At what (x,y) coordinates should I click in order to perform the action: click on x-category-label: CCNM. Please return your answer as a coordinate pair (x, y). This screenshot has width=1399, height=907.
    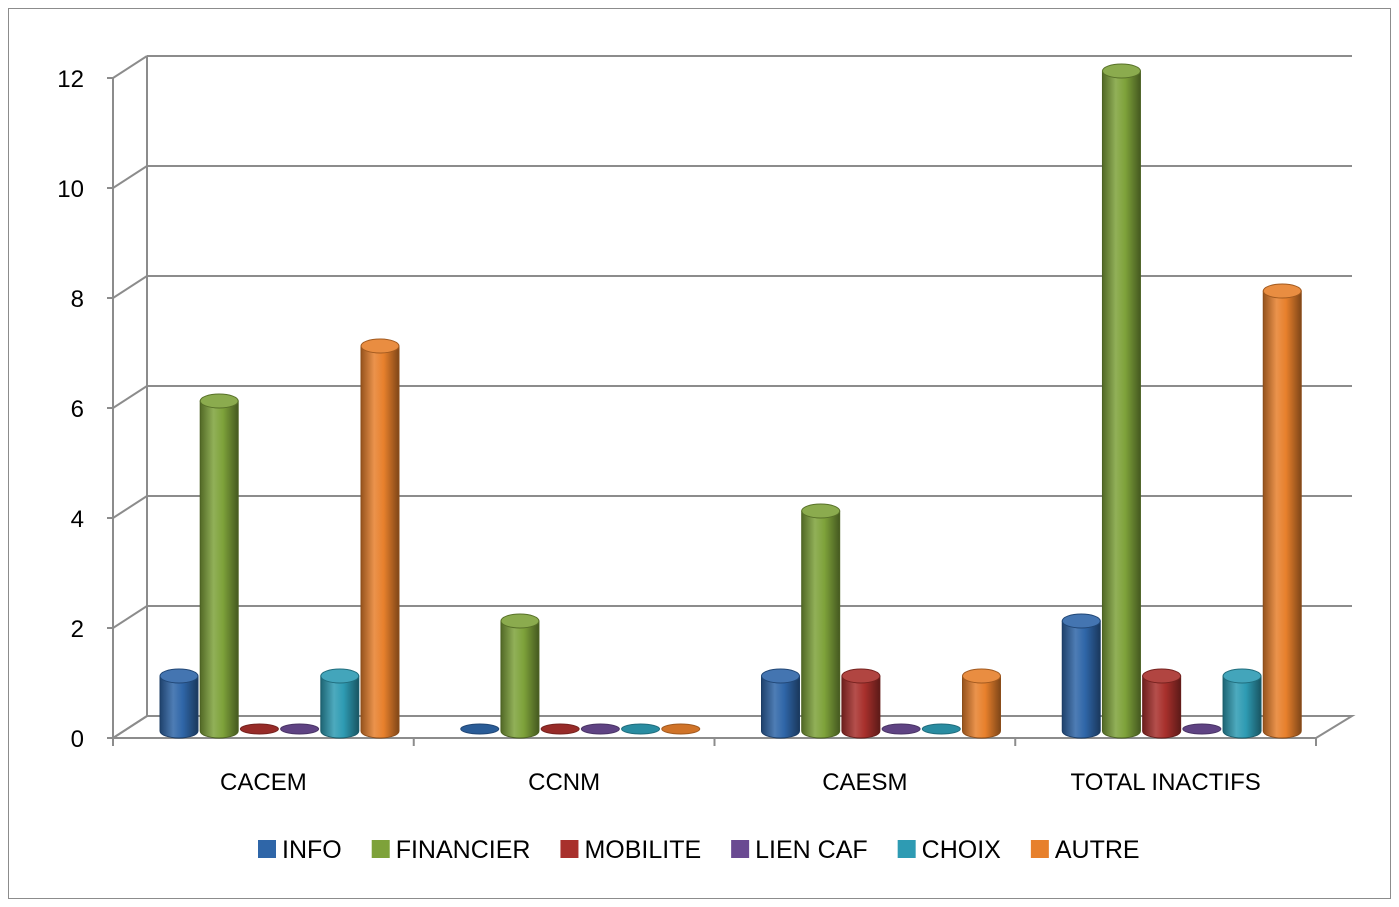
    Looking at the image, I should click on (564, 782).